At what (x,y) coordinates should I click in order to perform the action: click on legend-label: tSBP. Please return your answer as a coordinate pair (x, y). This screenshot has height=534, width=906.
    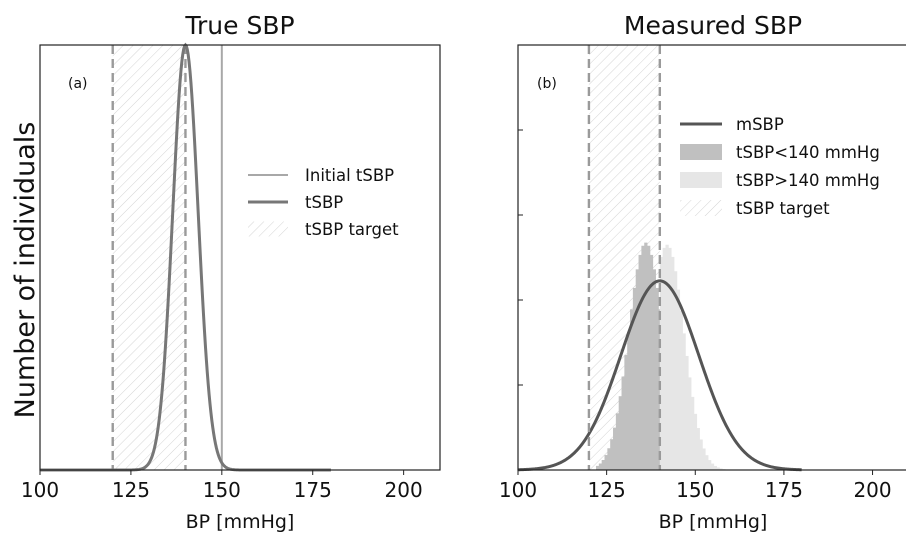
    Looking at the image, I should click on (324, 202).